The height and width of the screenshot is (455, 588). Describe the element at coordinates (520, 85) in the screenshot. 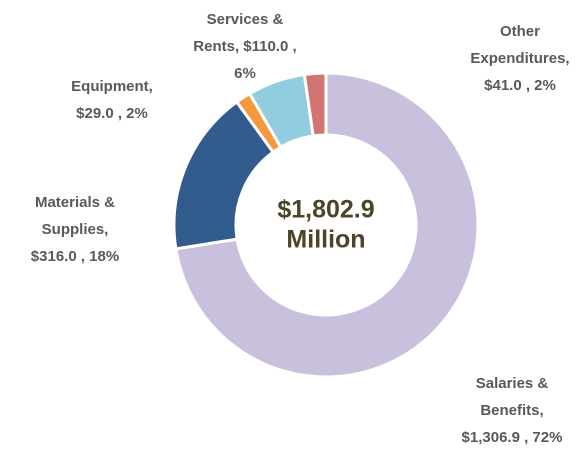

I see `slice-label: $41.0 , 2%` at that location.